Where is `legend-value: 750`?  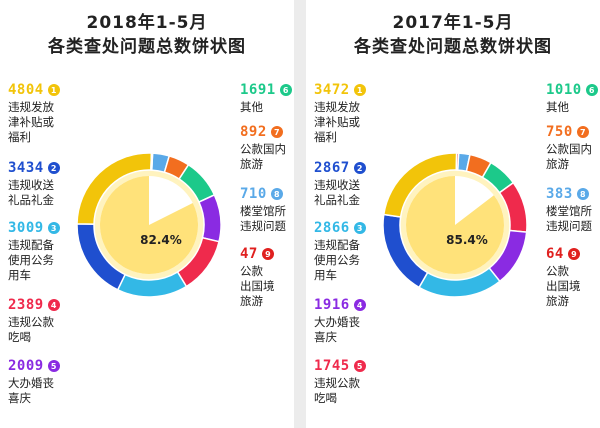 legend-value: 750 is located at coordinates (559, 132).